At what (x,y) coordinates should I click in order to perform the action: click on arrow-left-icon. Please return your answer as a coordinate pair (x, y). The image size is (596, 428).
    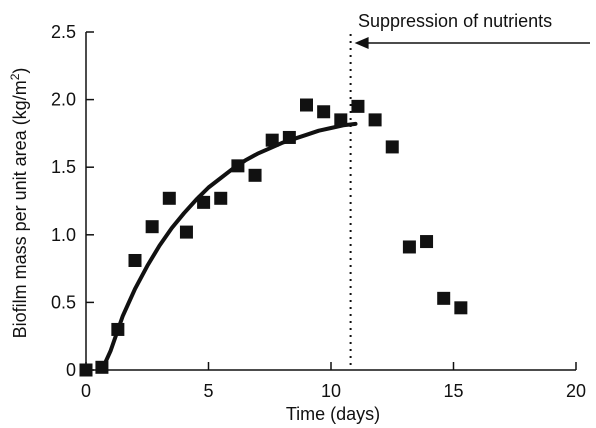
    Looking at the image, I should click on (361, 43).